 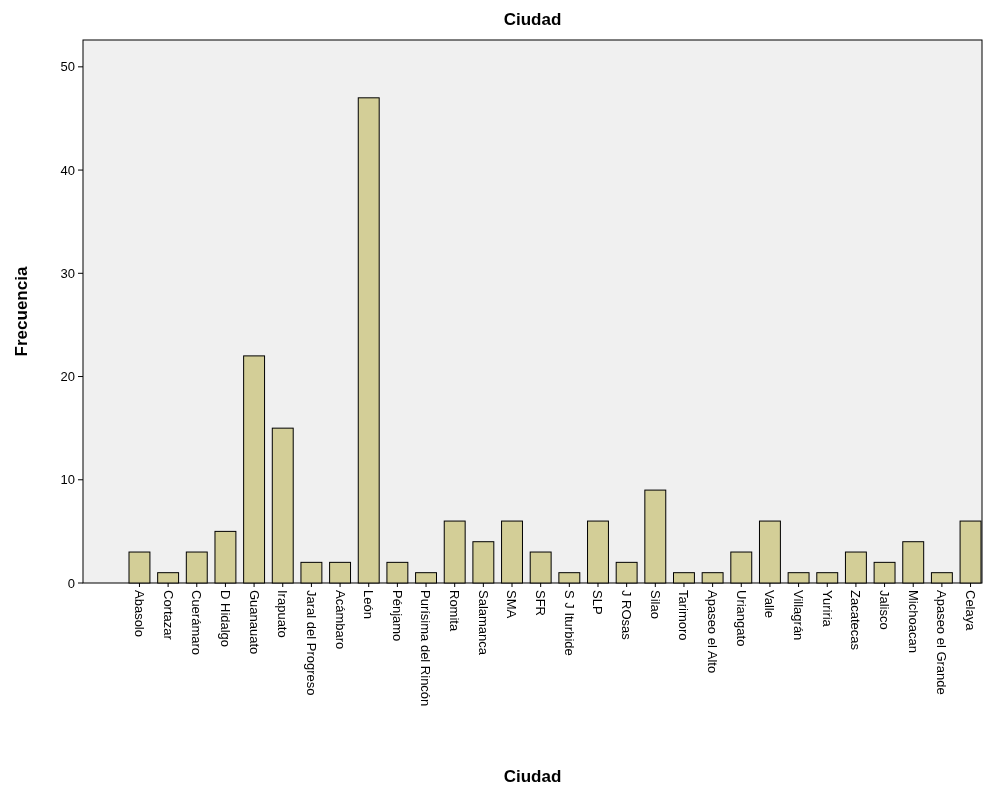 What do you see at coordinates (885, 610) in the screenshot?
I see `x-tick-label: Jalisco` at bounding box center [885, 610].